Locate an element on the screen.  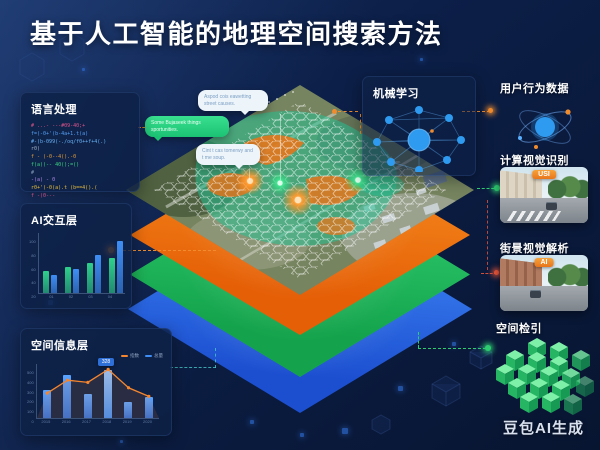
panel-label: AI交互层 is located at coordinates (54, 221).